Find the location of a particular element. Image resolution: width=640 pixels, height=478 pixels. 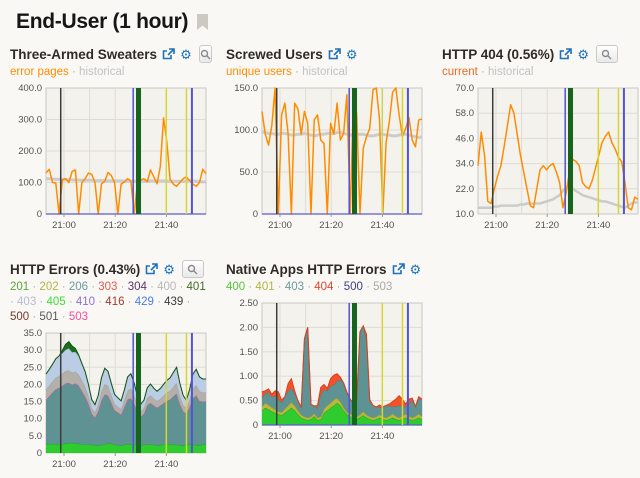

legend-item-404: 404 is located at coordinates (324, 287).